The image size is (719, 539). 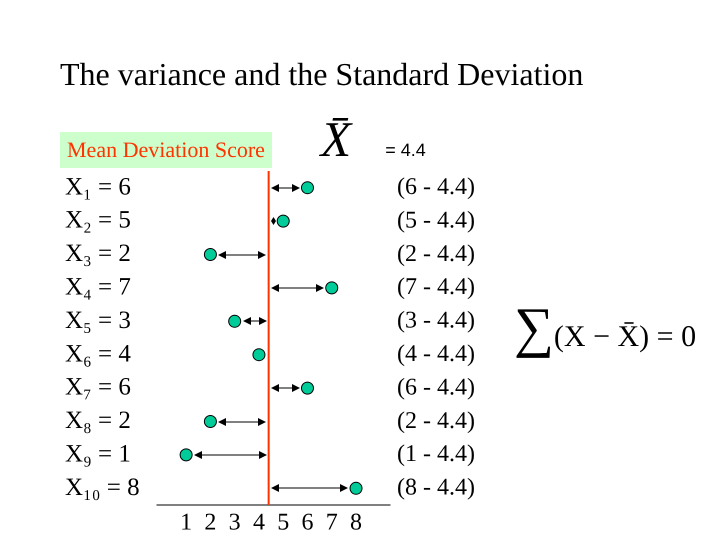 What do you see at coordinates (373, 139) in the screenshot?
I see `ref-line-label: X̄ = 4.4` at bounding box center [373, 139].